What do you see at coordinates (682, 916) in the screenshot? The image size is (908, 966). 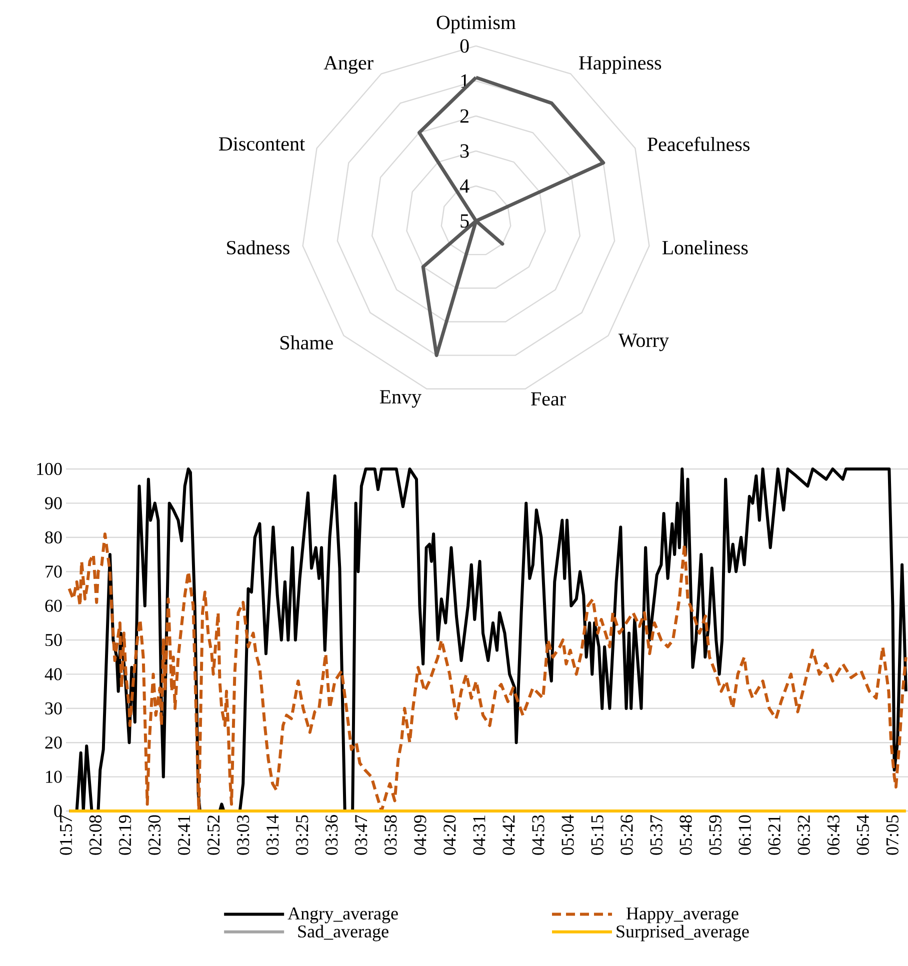 I see `legend-label: Happy_average` at bounding box center [682, 916].